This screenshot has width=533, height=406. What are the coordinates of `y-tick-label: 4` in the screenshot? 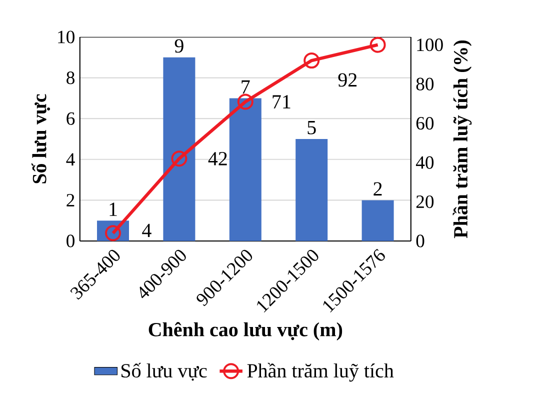 It's located at (70, 159).